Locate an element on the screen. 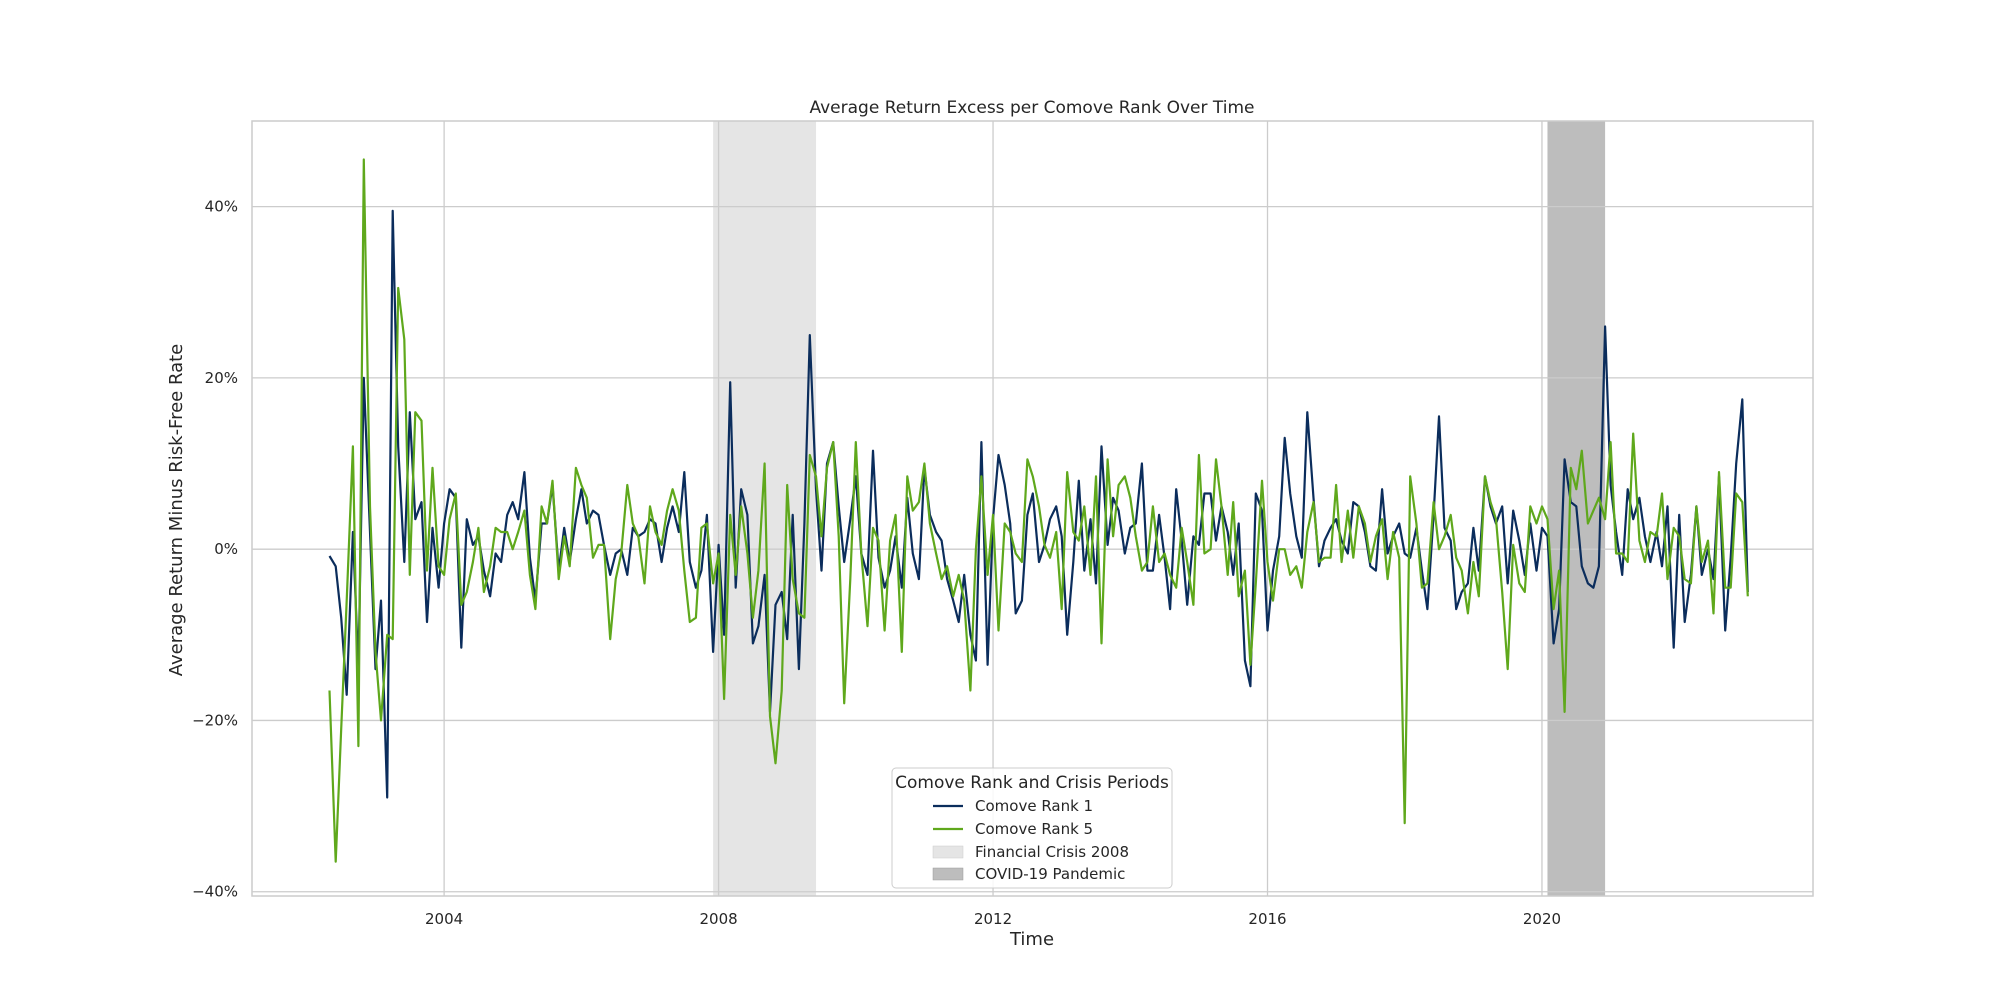 The image size is (2000, 1000). y-tick-label: 0% is located at coordinates (226, 549).